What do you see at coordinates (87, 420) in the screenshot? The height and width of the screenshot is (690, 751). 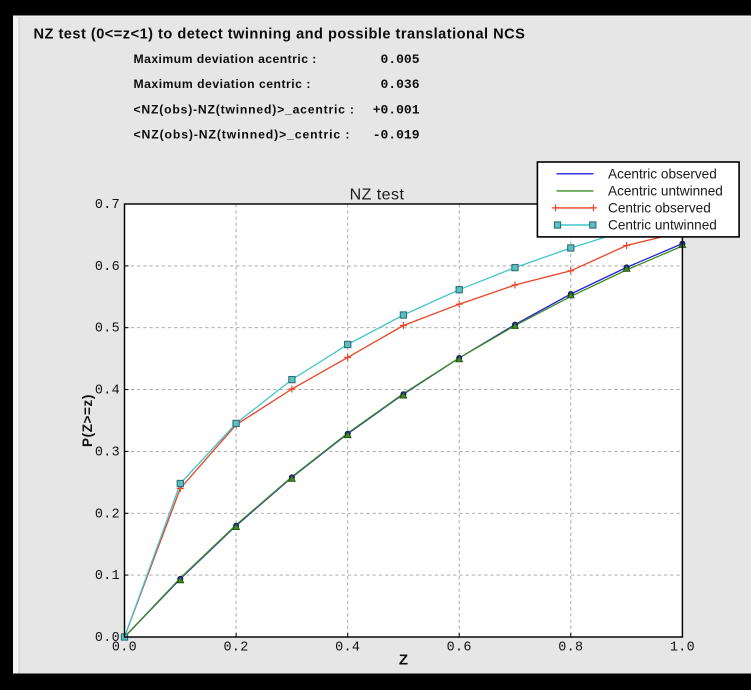 I see `svg-text: P(Z>=z)` at bounding box center [87, 420].